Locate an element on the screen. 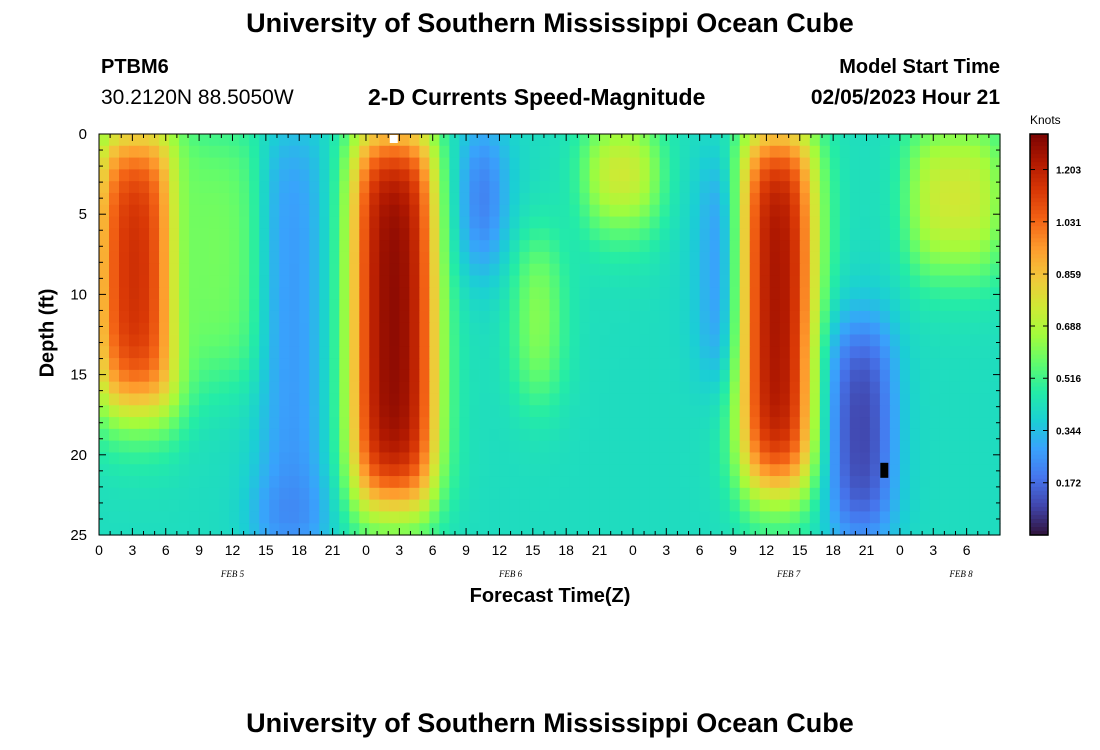  x-axis-label: Forecast Time(Z) is located at coordinates (550, 596).